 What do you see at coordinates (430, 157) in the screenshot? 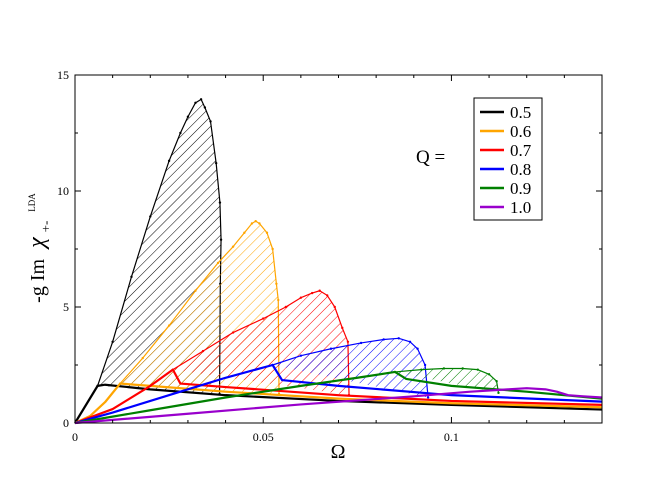
I see `legend-title: Q =` at bounding box center [430, 157].